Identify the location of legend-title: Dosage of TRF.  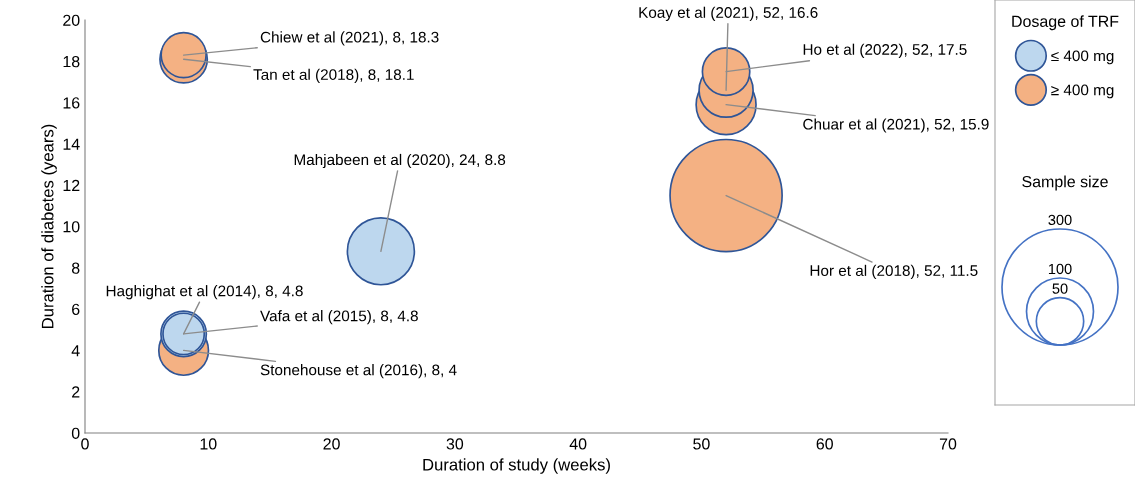
(1065, 23).